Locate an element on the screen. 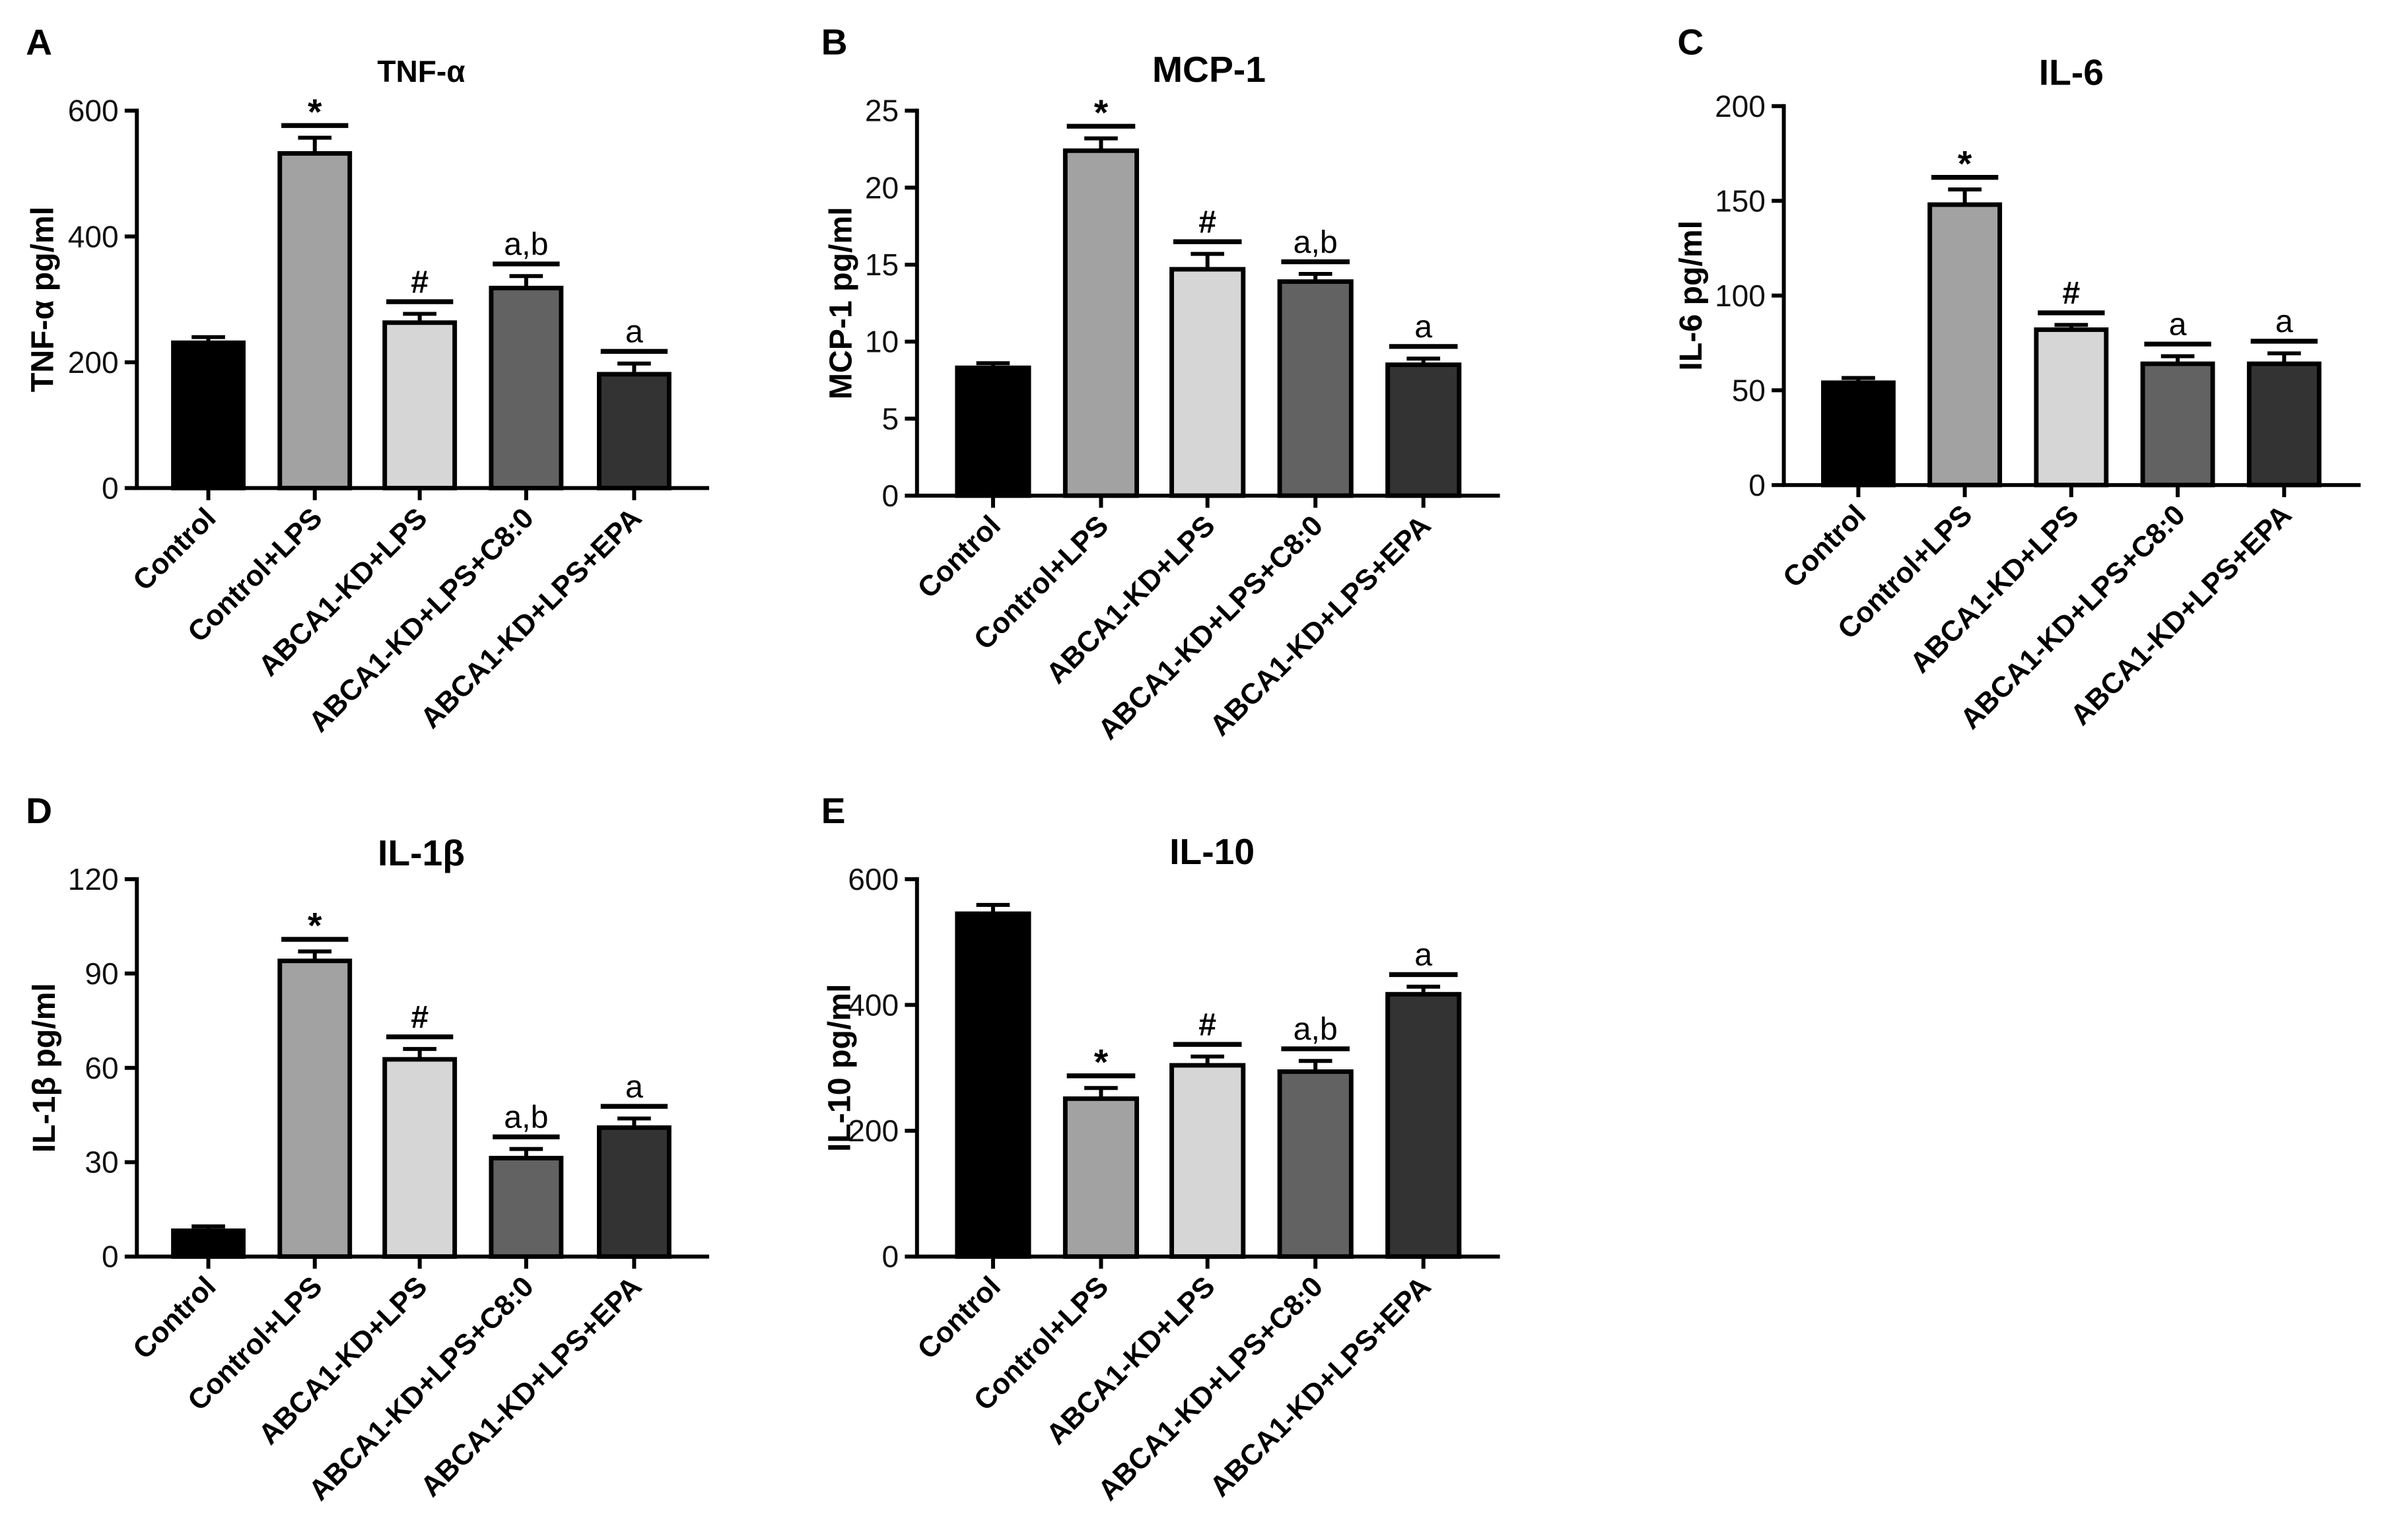  panel-letter: D is located at coordinates (39, 811).